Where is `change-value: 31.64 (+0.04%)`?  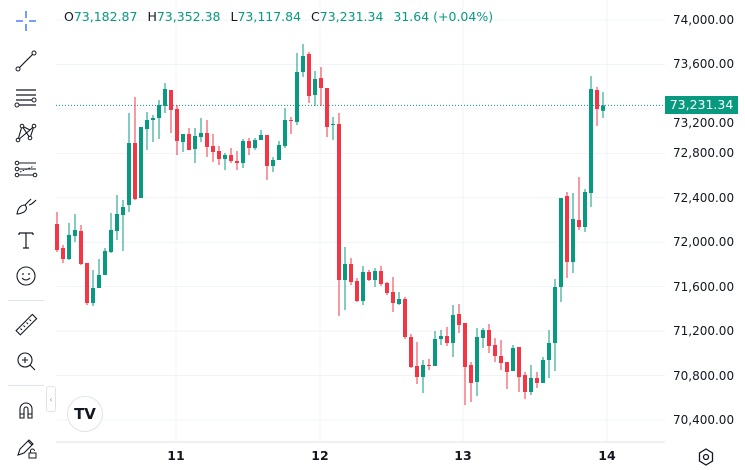
change-value: 31.64 (+0.04%) is located at coordinates (443, 16).